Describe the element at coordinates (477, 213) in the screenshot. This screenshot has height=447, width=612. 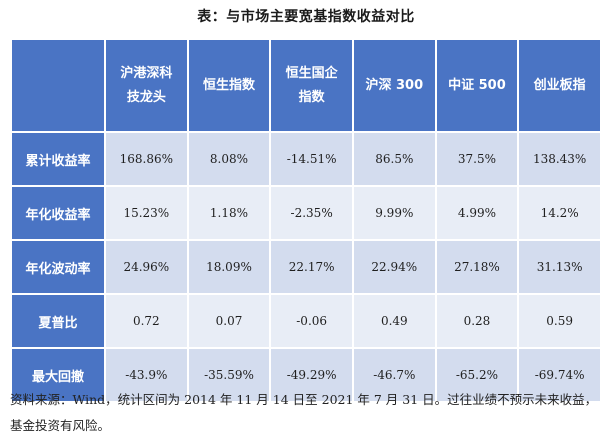
I see `table-cell: 4.99%` at that location.